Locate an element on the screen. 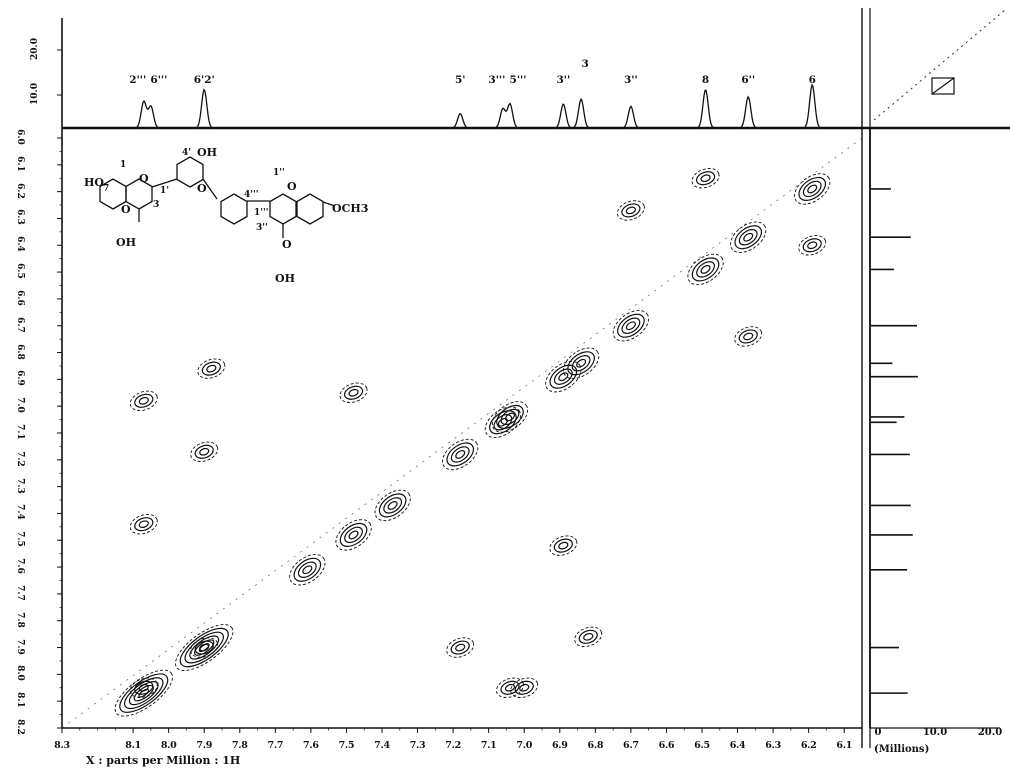 The width and height of the screenshot is (1010, 768). peak-label: 3'' is located at coordinates (631, 80).